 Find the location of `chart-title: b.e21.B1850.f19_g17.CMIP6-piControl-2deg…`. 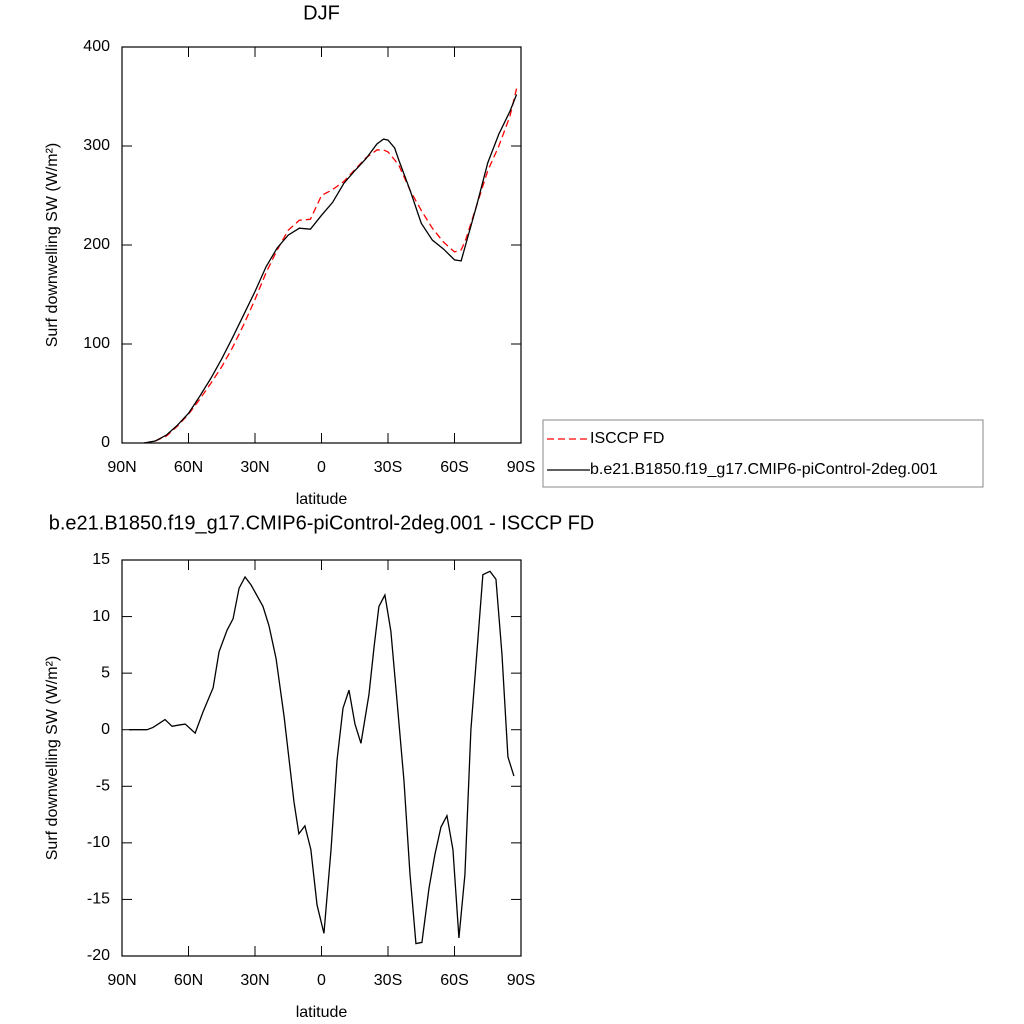

chart-title: b.e21.B1850.f19_g17.CMIP6-piControl-2deg… is located at coordinates (322, 523).